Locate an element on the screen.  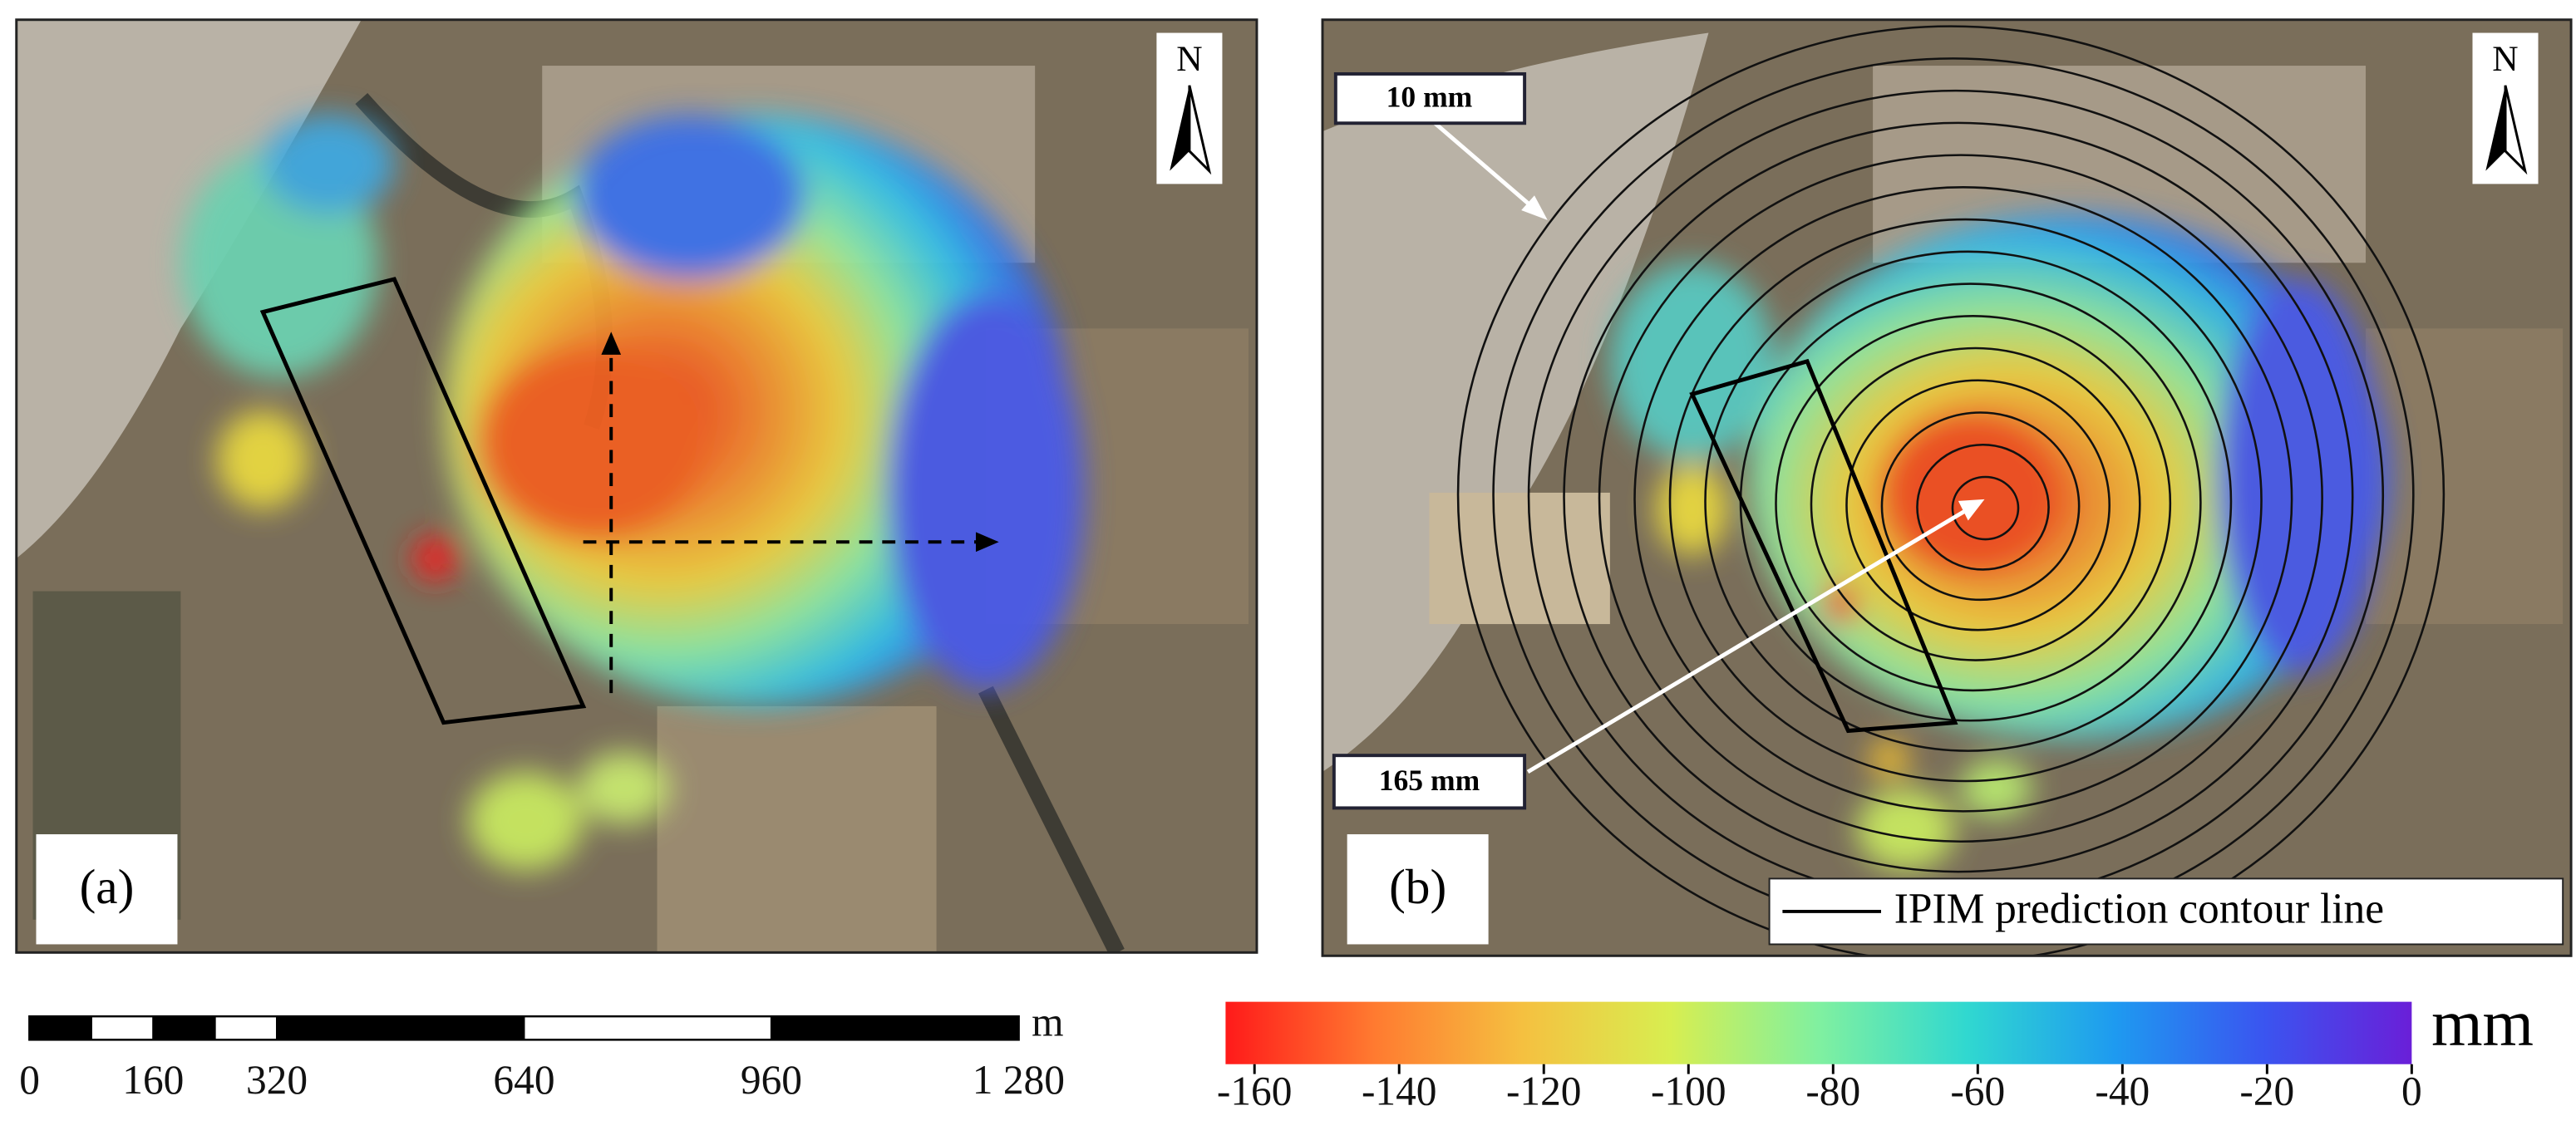
colorbar: -160 -140 -120 -100 -80 -60 -40 -20 0mm is located at coordinates (1875, 1050).